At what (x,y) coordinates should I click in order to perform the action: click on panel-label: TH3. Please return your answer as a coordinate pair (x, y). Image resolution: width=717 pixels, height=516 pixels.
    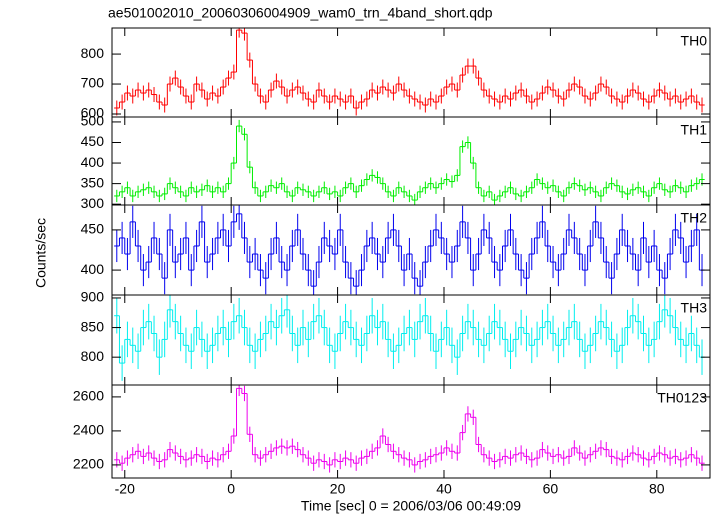
    Looking at the image, I should click on (694, 308).